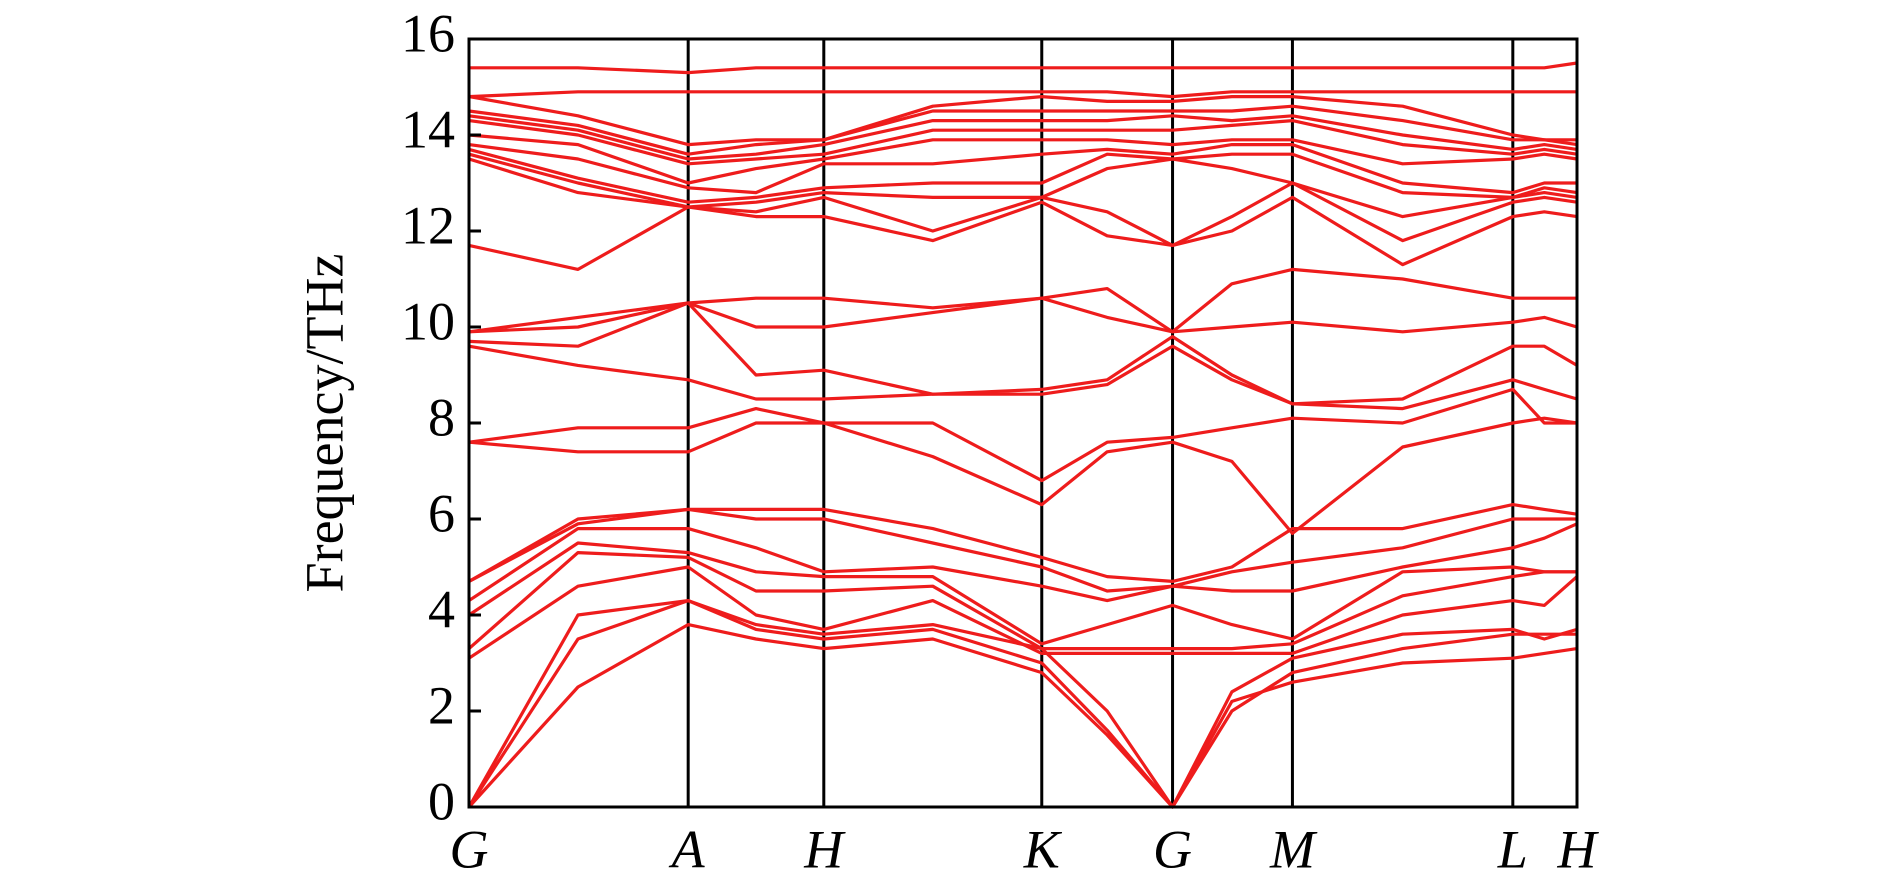 The image size is (1890, 895). What do you see at coordinates (428, 129) in the screenshot?
I see `y-tick-label: 14` at bounding box center [428, 129].